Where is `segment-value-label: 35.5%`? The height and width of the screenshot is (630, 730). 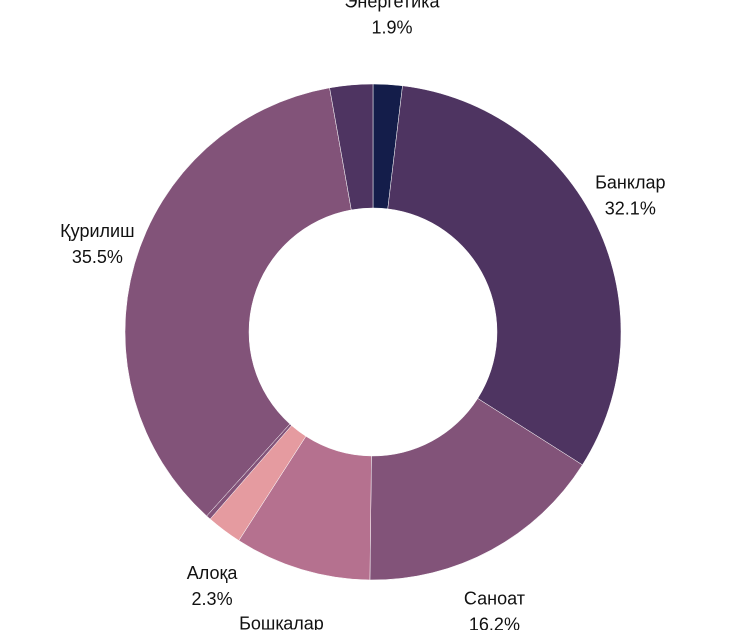
segment-value-label: 35.5% is located at coordinates (97, 257).